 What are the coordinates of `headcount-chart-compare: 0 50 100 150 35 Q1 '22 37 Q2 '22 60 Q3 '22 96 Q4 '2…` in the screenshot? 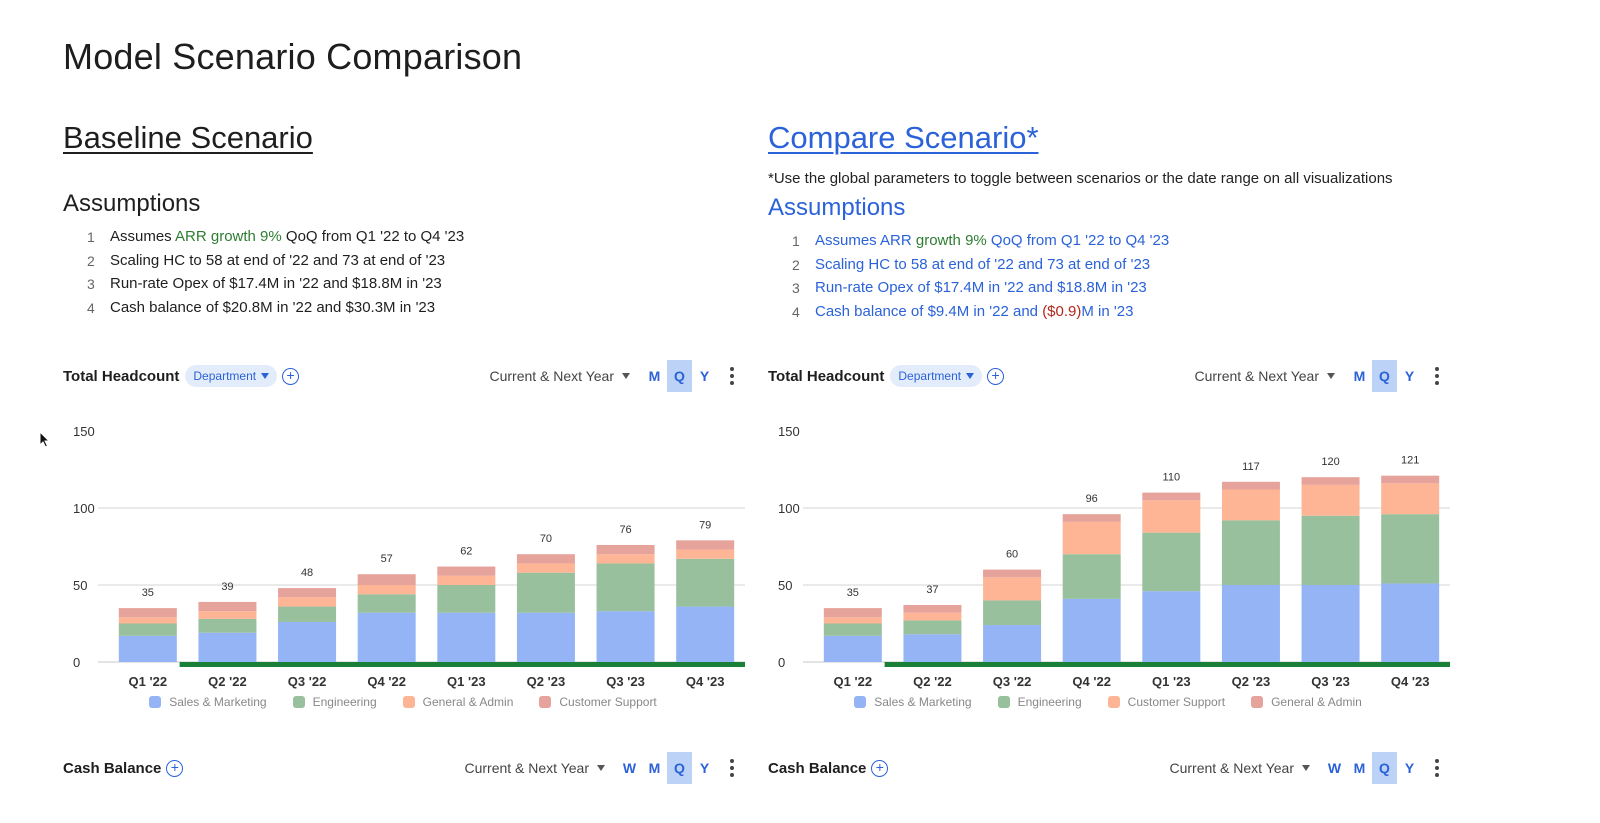 It's located at (1114, 556).